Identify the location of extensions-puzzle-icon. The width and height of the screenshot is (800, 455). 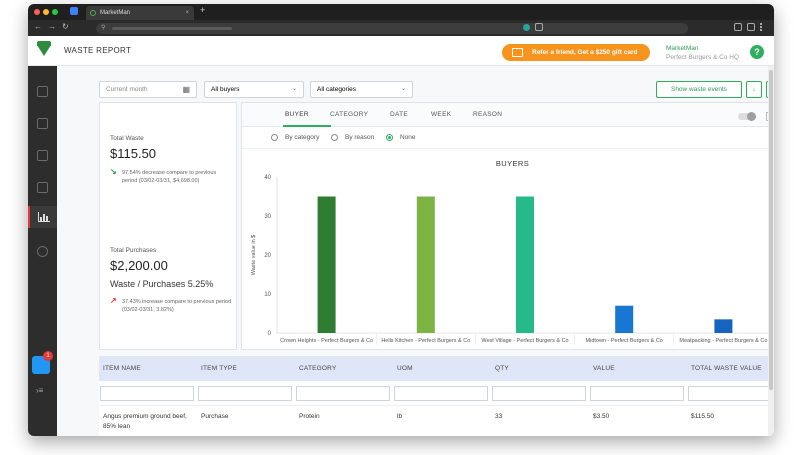
(738, 27).